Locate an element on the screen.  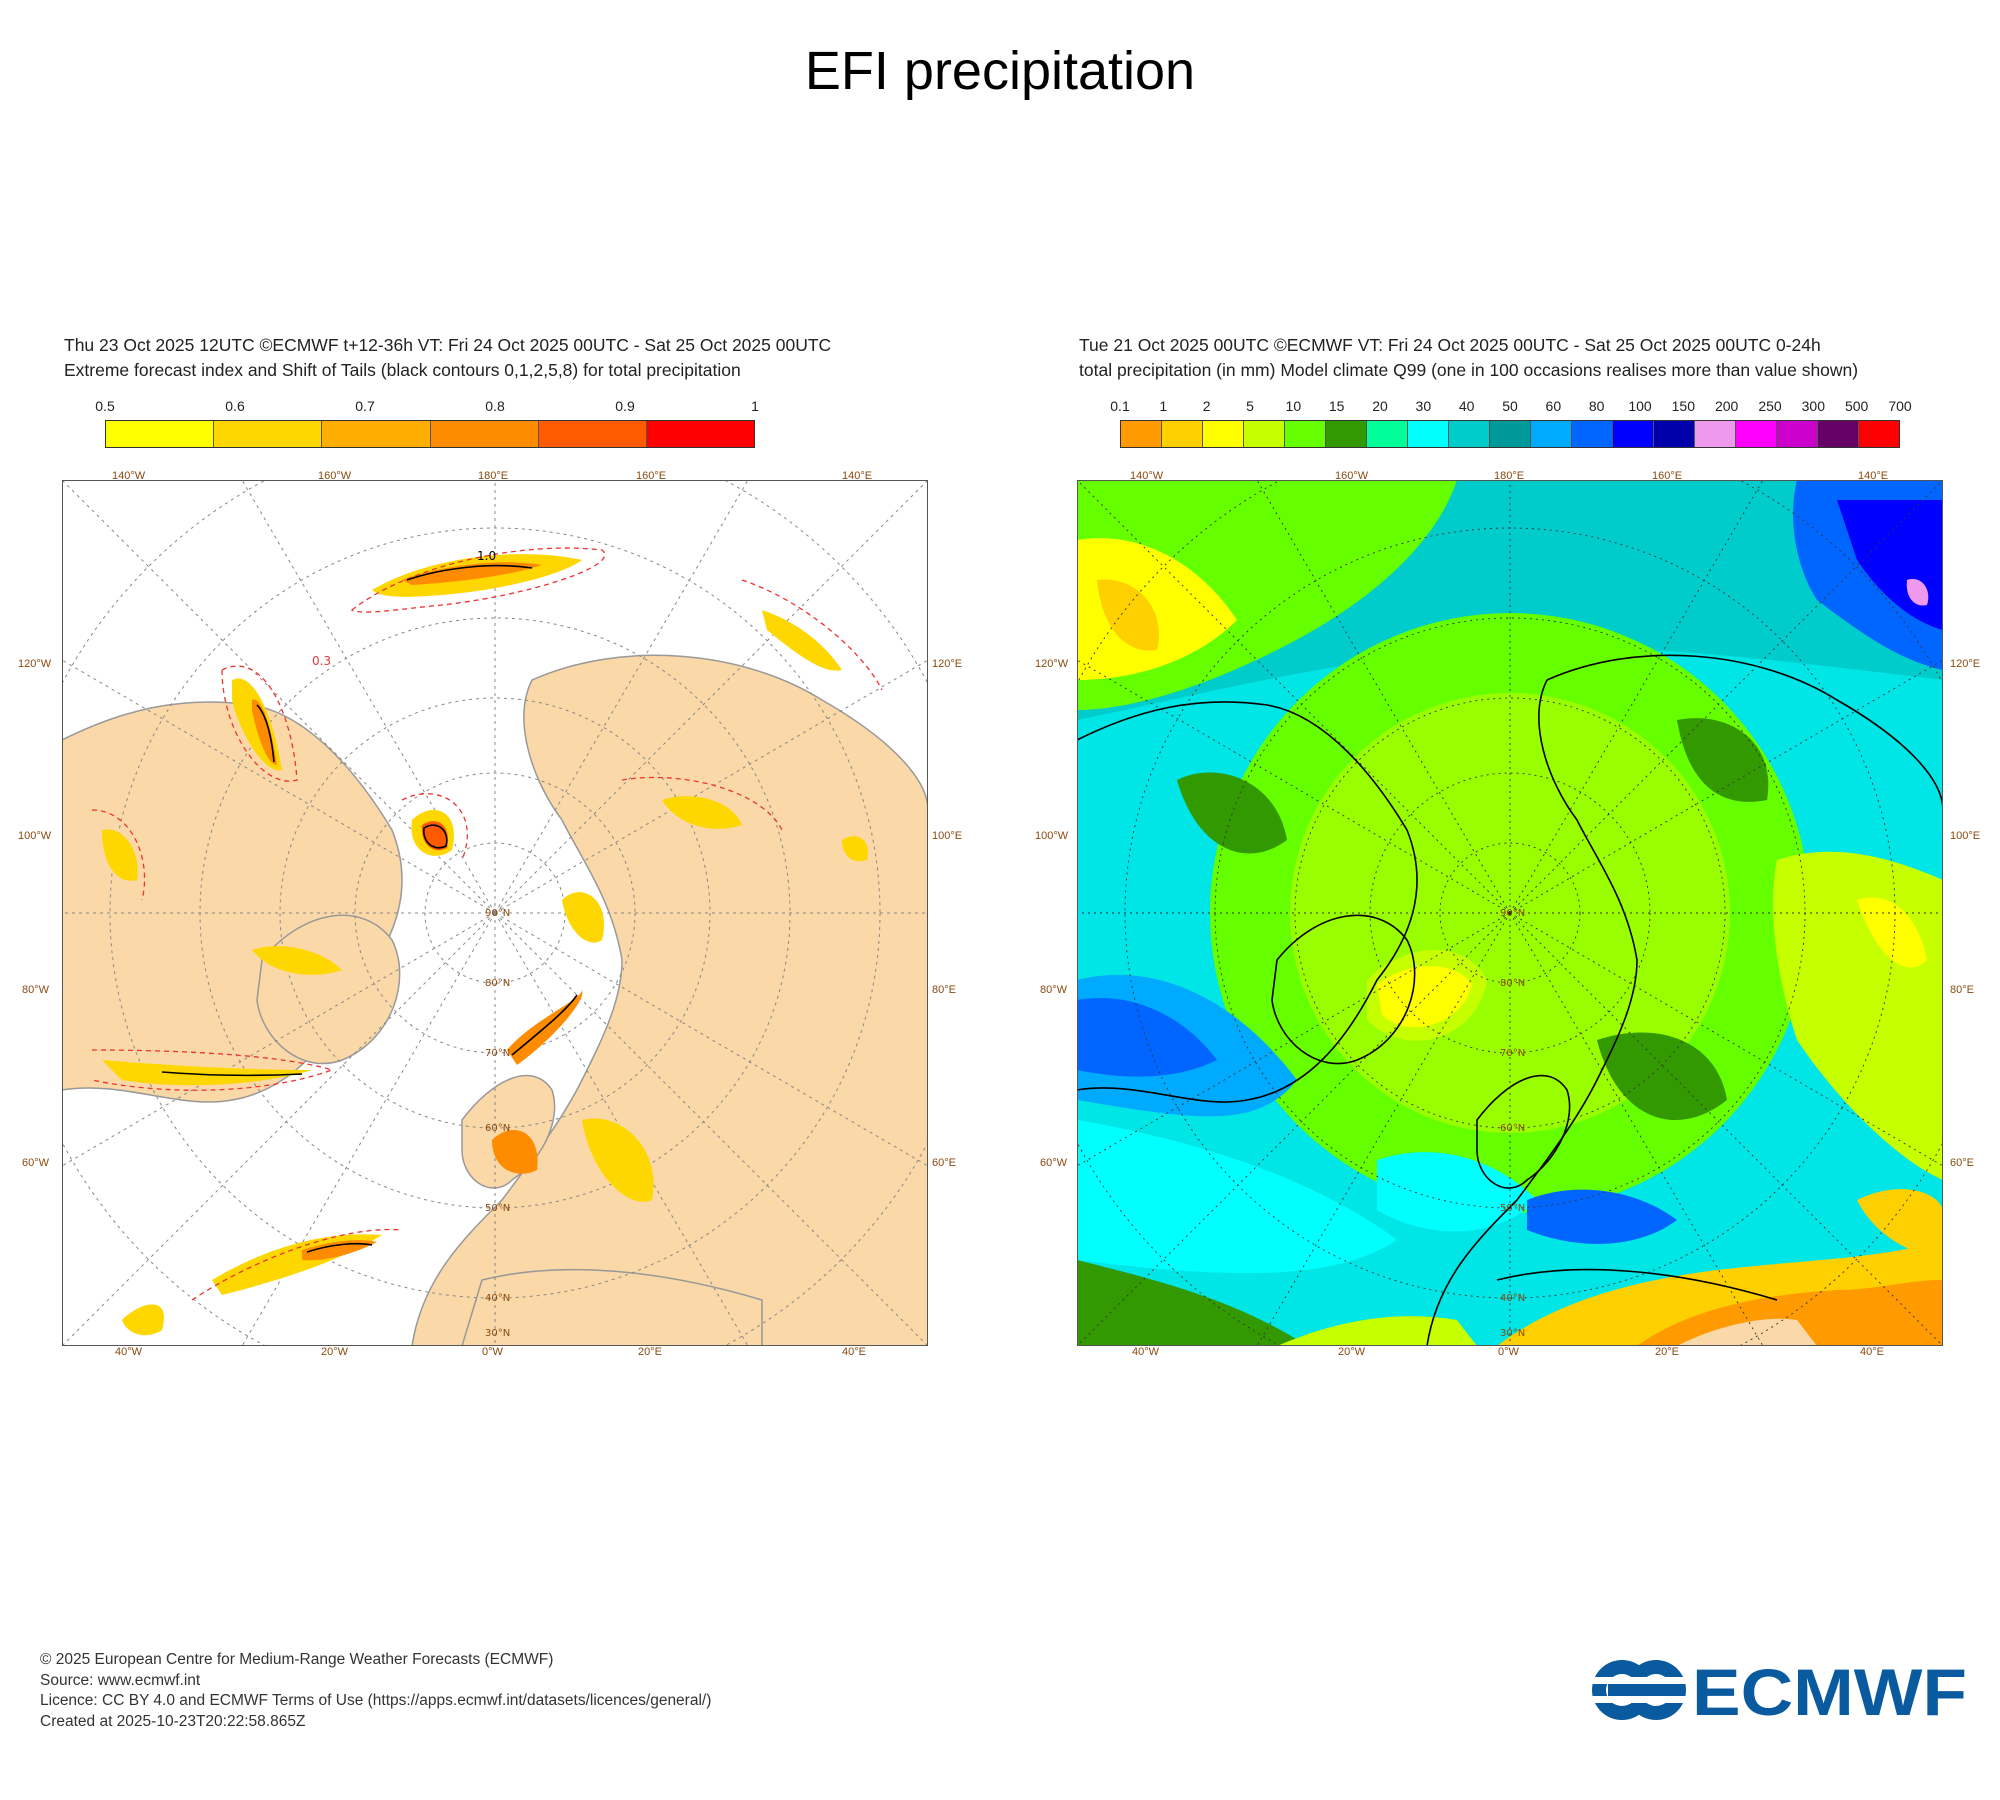
clim-label-5: 15 is located at coordinates (1336, 406).